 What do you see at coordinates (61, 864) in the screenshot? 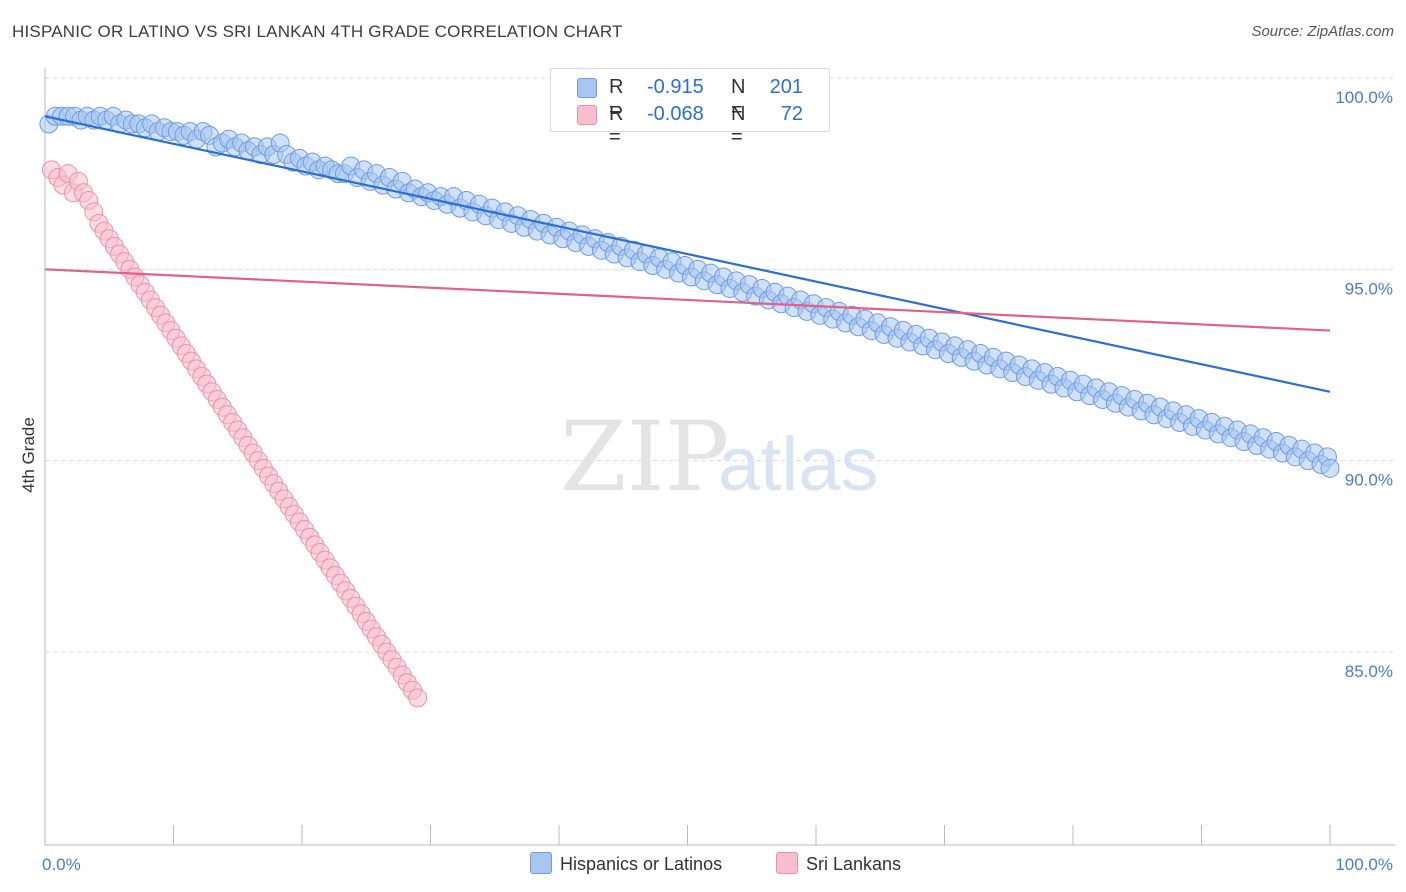
I see `x-tick-label-start: 0.0%` at bounding box center [61, 864].